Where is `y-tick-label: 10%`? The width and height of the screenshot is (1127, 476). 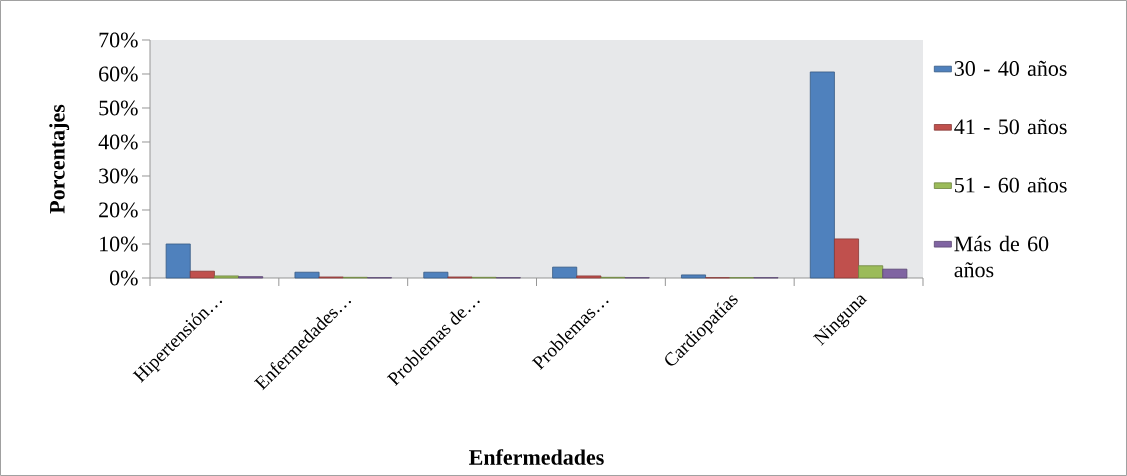
y-tick-label: 10% is located at coordinates (119, 244).